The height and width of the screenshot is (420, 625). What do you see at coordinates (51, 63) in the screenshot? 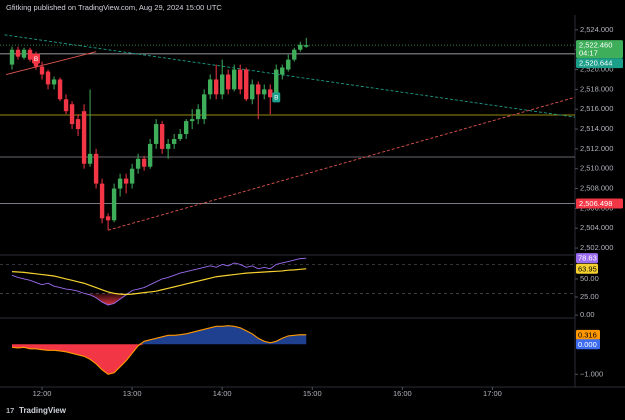
I see `trendline` at bounding box center [51, 63].